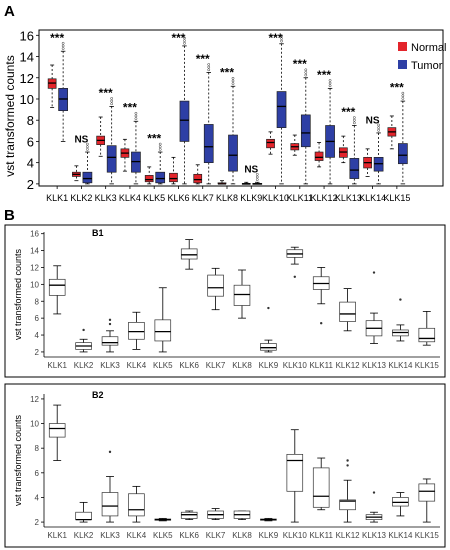 The width and height of the screenshot is (450, 550). I want to click on box-b1-klk15-box, so click(427, 335).